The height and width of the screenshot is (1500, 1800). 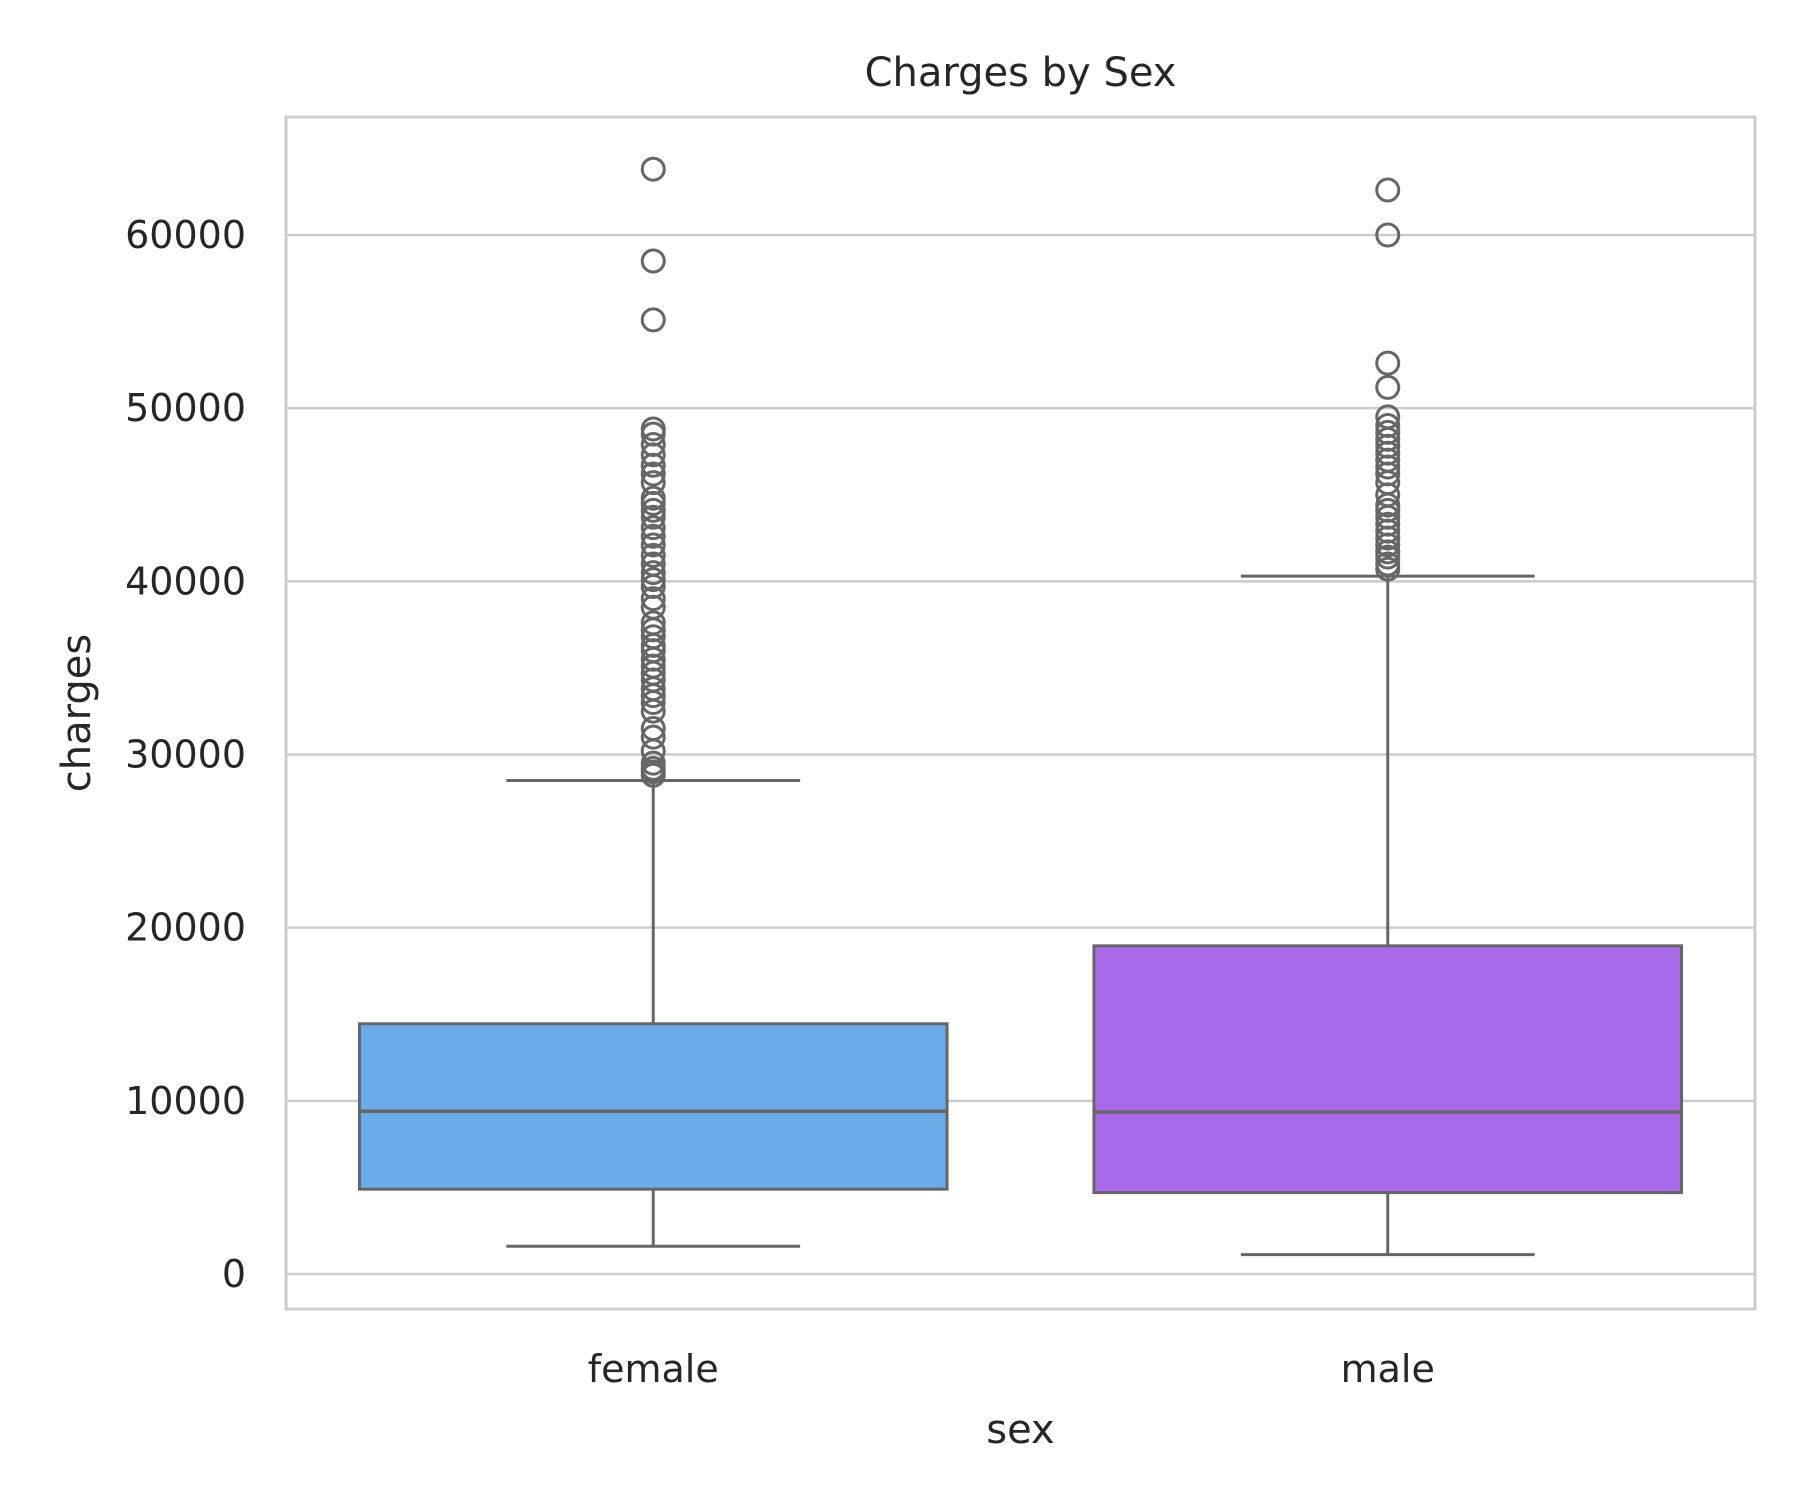 What do you see at coordinates (185, 1101) in the screenshot?
I see `y-tick-label: 10000` at bounding box center [185, 1101].